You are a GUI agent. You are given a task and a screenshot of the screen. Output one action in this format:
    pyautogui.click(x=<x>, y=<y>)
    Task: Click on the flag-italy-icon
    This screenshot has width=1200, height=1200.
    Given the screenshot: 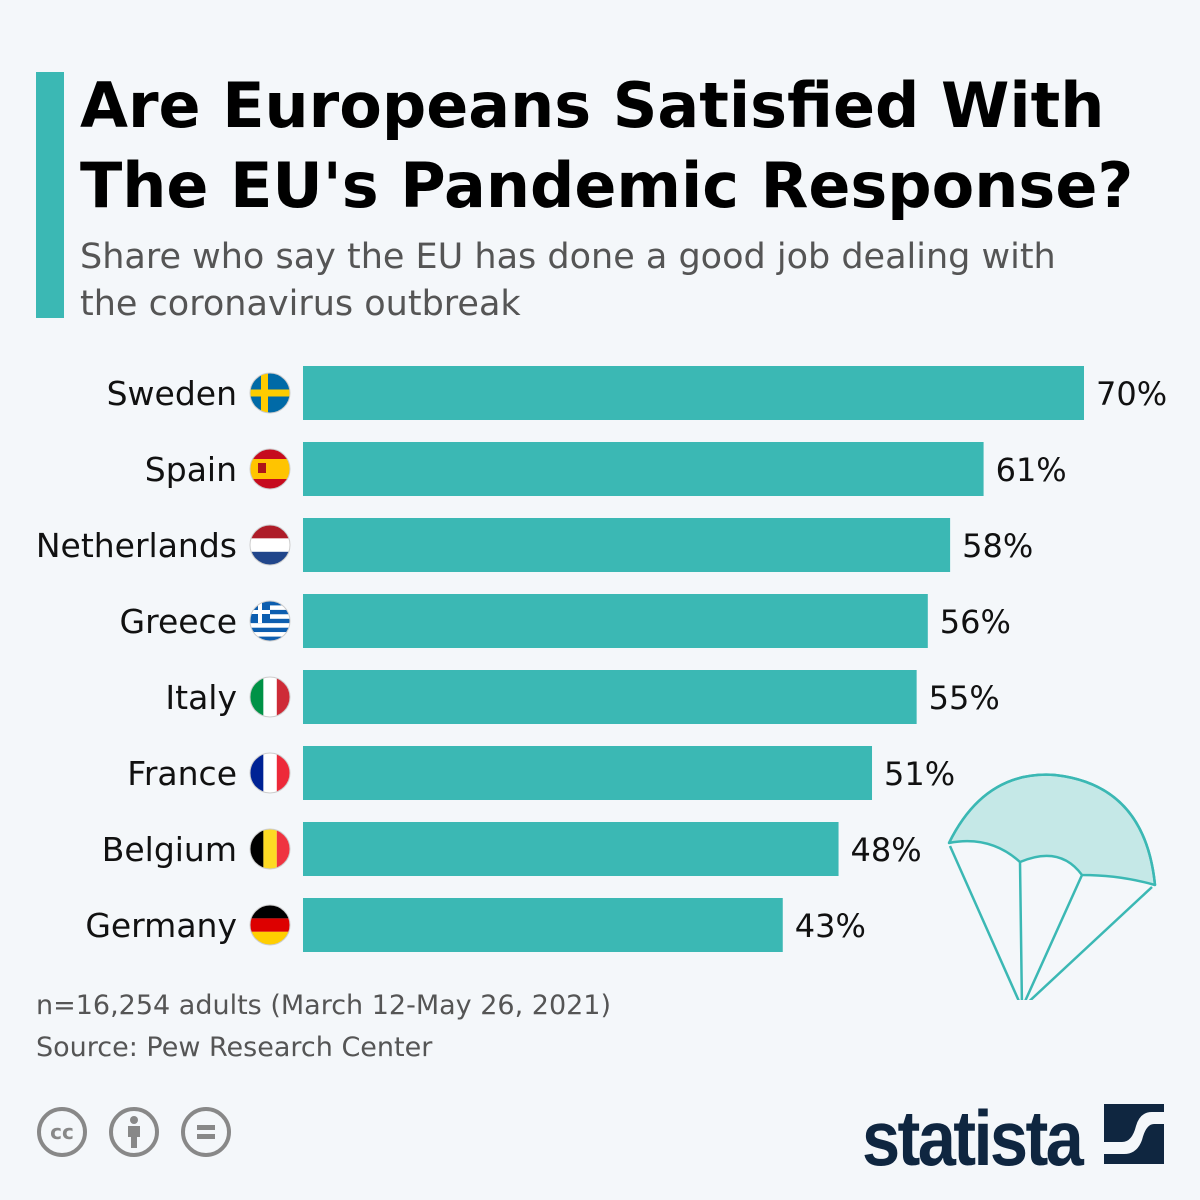 What is the action you would take?
    pyautogui.click(x=270, y=697)
    